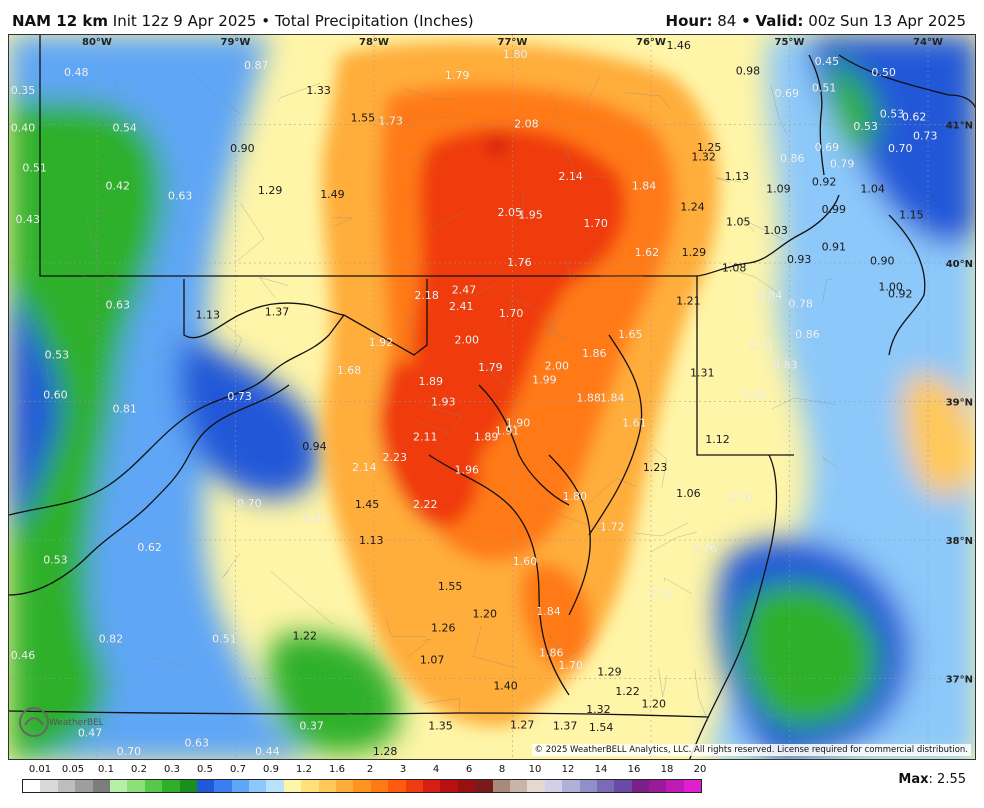  Describe the element at coordinates (544, 379) in the screenshot. I see `precip-value-label: 1.99` at that location.